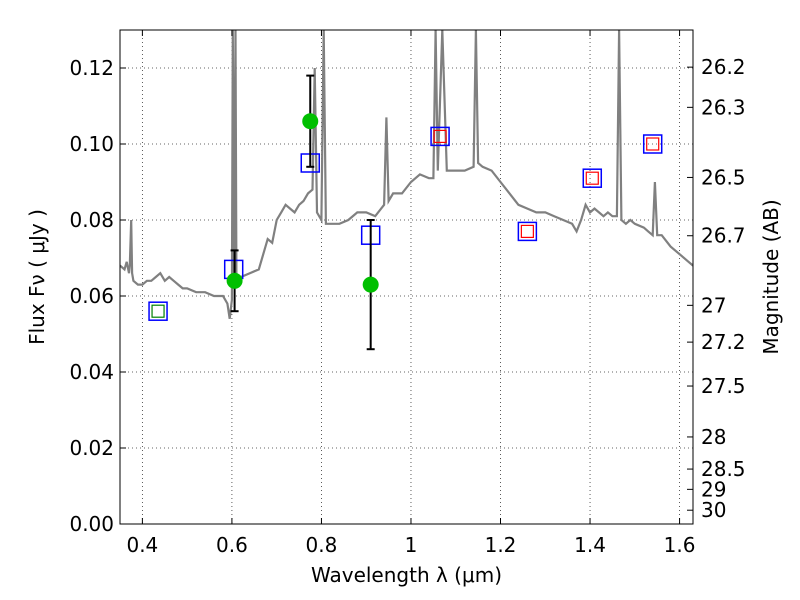 The height and width of the screenshot is (600, 800). What do you see at coordinates (771, 276) in the screenshot?
I see `right-axis-label: Magnitude (AB)` at bounding box center [771, 276].